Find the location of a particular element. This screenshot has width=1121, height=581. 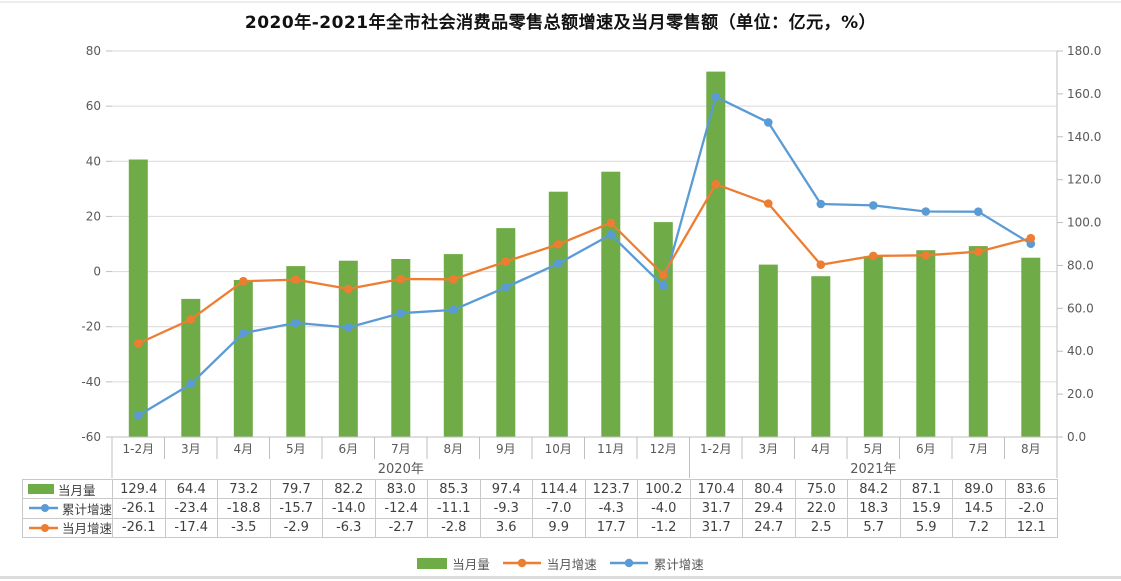

table-cell: -3.5 is located at coordinates (244, 528).